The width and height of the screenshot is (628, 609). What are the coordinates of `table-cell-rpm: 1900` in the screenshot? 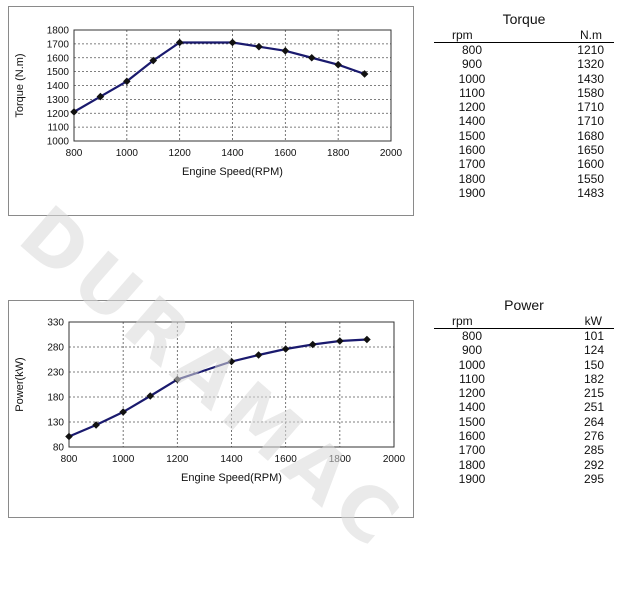 It's located at (472, 192).